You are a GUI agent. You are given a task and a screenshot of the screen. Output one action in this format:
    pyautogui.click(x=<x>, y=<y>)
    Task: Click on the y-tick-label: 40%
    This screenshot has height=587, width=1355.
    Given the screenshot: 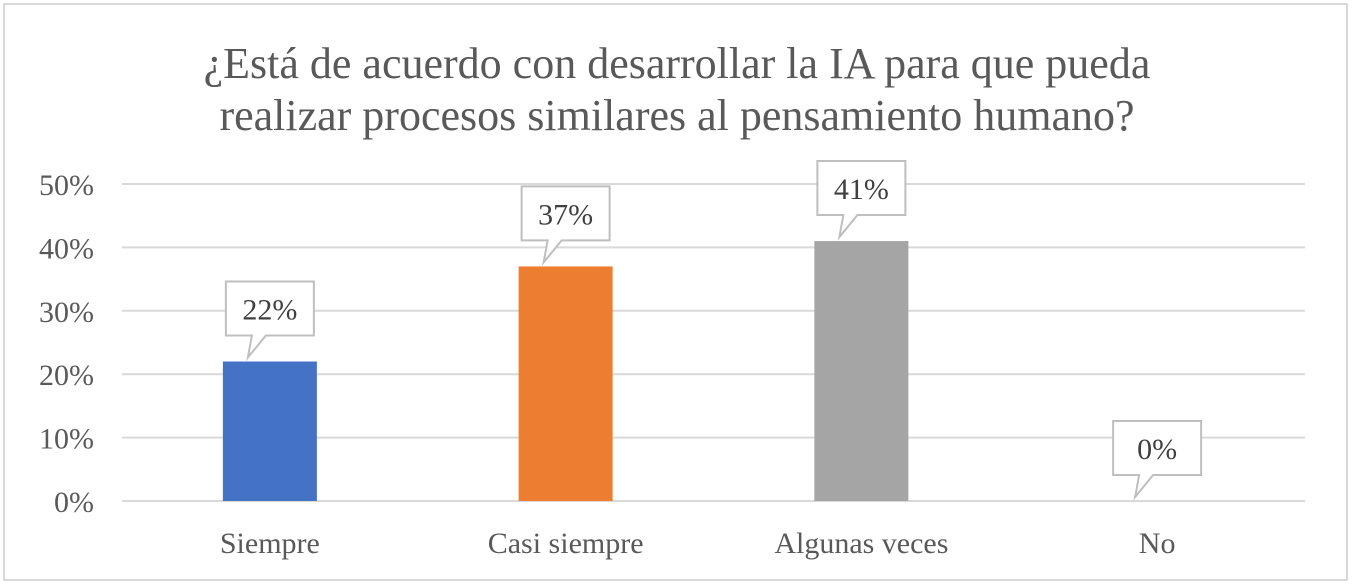 What is the action you would take?
    pyautogui.click(x=66, y=248)
    